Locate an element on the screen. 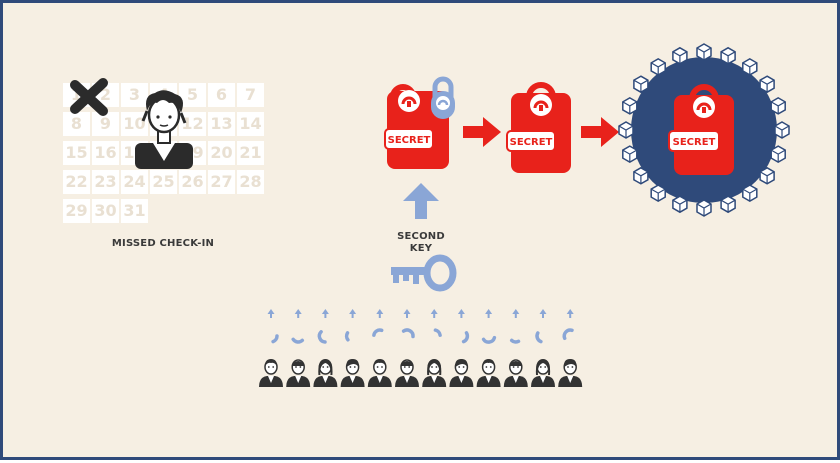 This screenshot has width=840, height=463. second-key-line-2: KEY is located at coordinates (421, 248).